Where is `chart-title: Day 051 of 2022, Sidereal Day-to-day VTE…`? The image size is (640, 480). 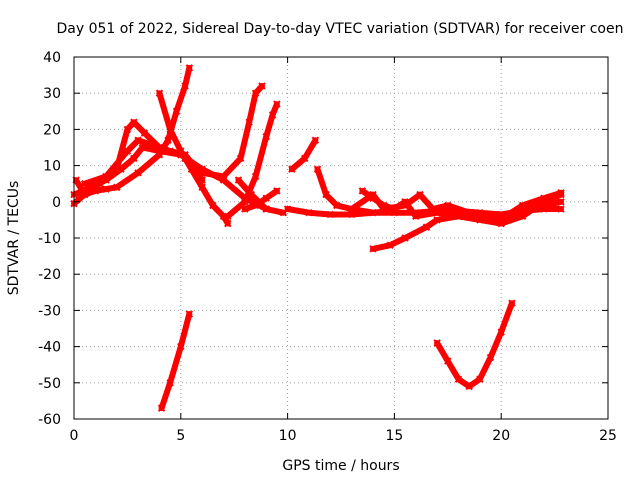
chart-title: Day 051 of 2022, Sidereal Day-to-day VTE… is located at coordinates (340, 29).